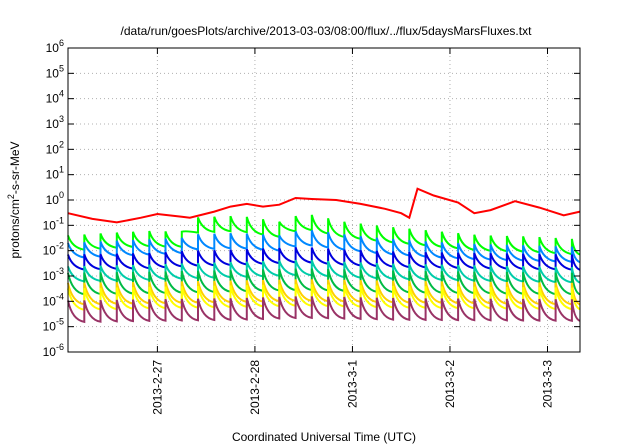 Image resolution: width=640 pixels, height=448 pixels. What do you see at coordinates (53, 299) in the screenshot?
I see `y-tick-label: 10⁻⁴` at bounding box center [53, 299].